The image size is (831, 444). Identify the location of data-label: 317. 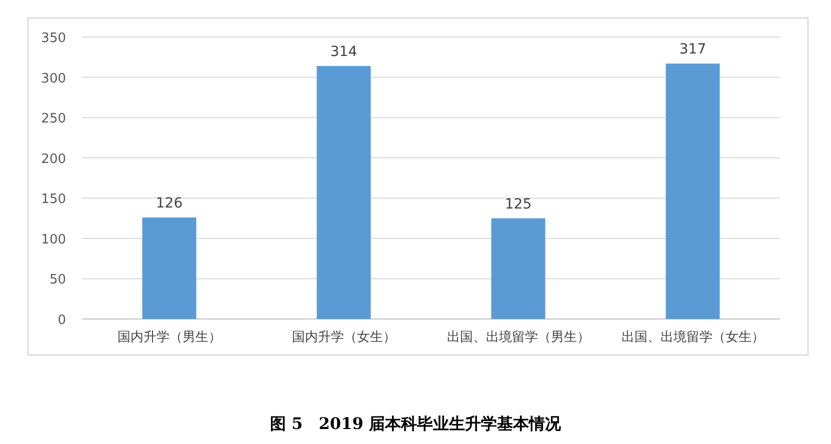
(692, 50).